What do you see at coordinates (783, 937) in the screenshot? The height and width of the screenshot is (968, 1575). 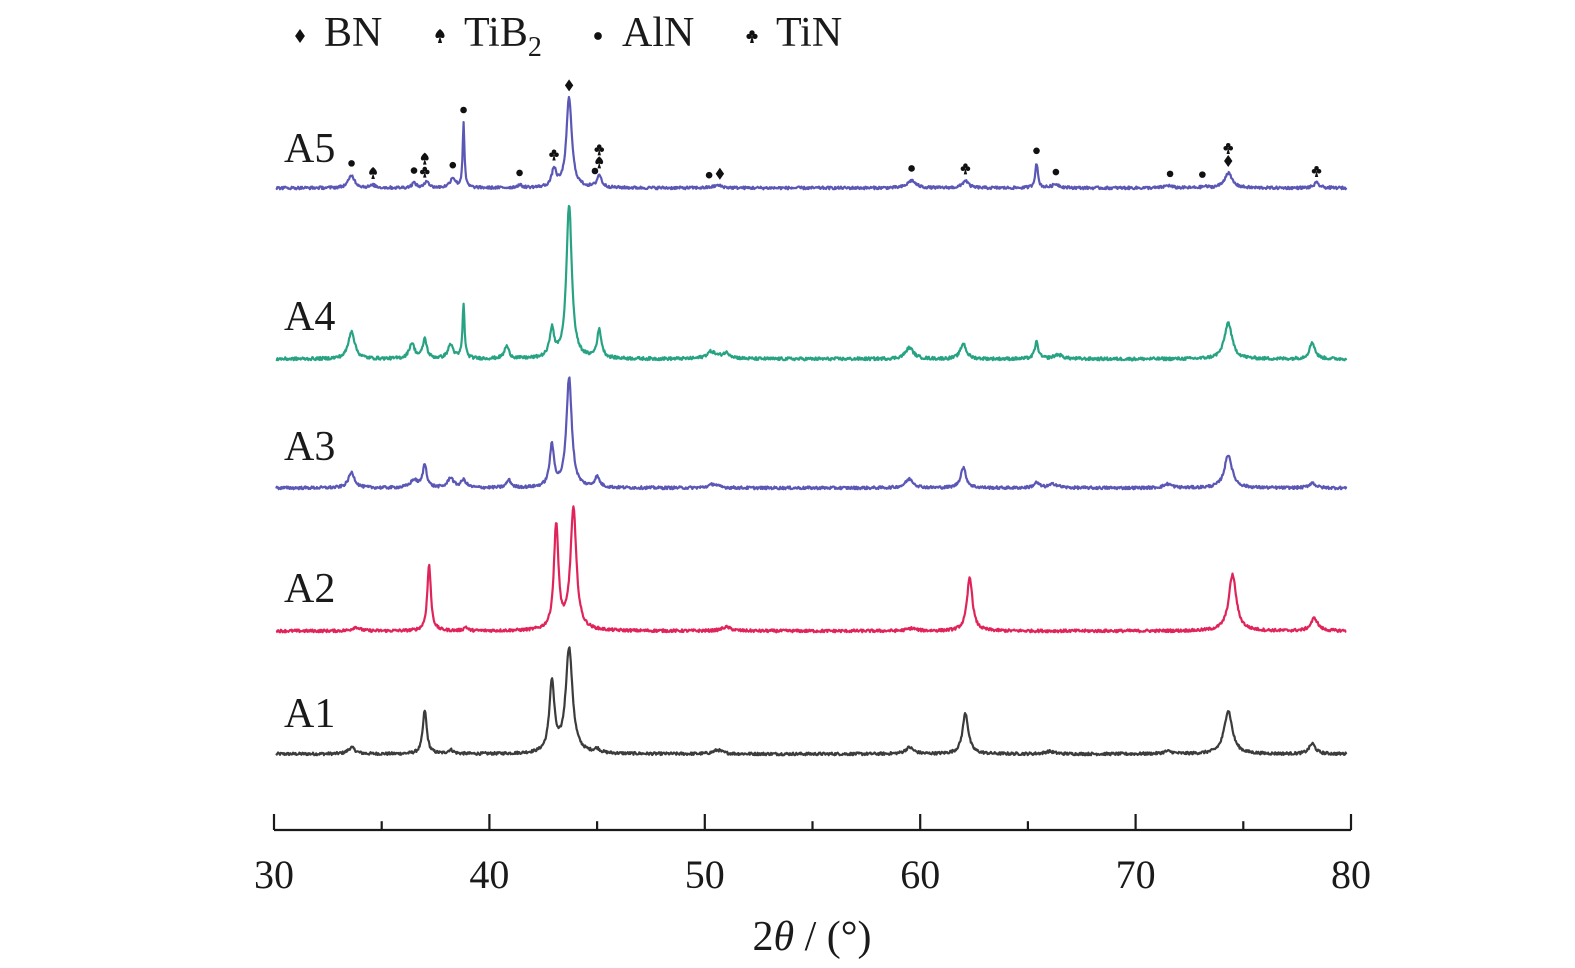 I see `x-axis-label-theta: θ` at bounding box center [783, 937].